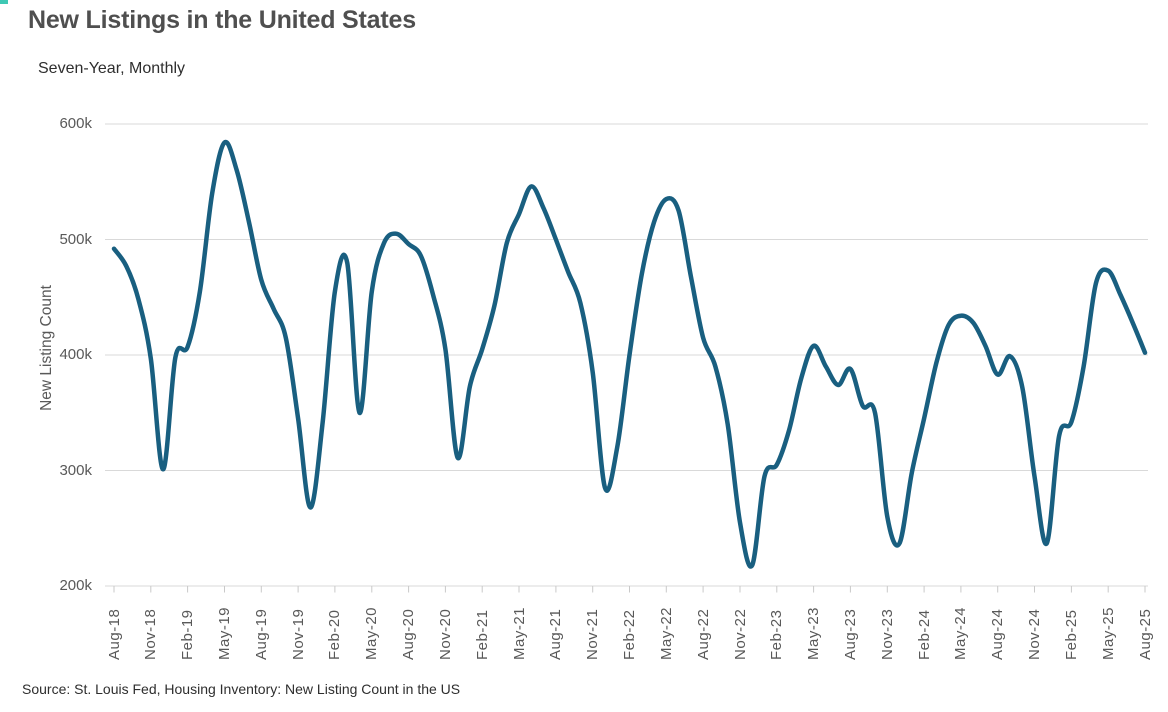  What do you see at coordinates (998, 634) in the screenshot?
I see `x-tick-label: Aug-24` at bounding box center [998, 634].